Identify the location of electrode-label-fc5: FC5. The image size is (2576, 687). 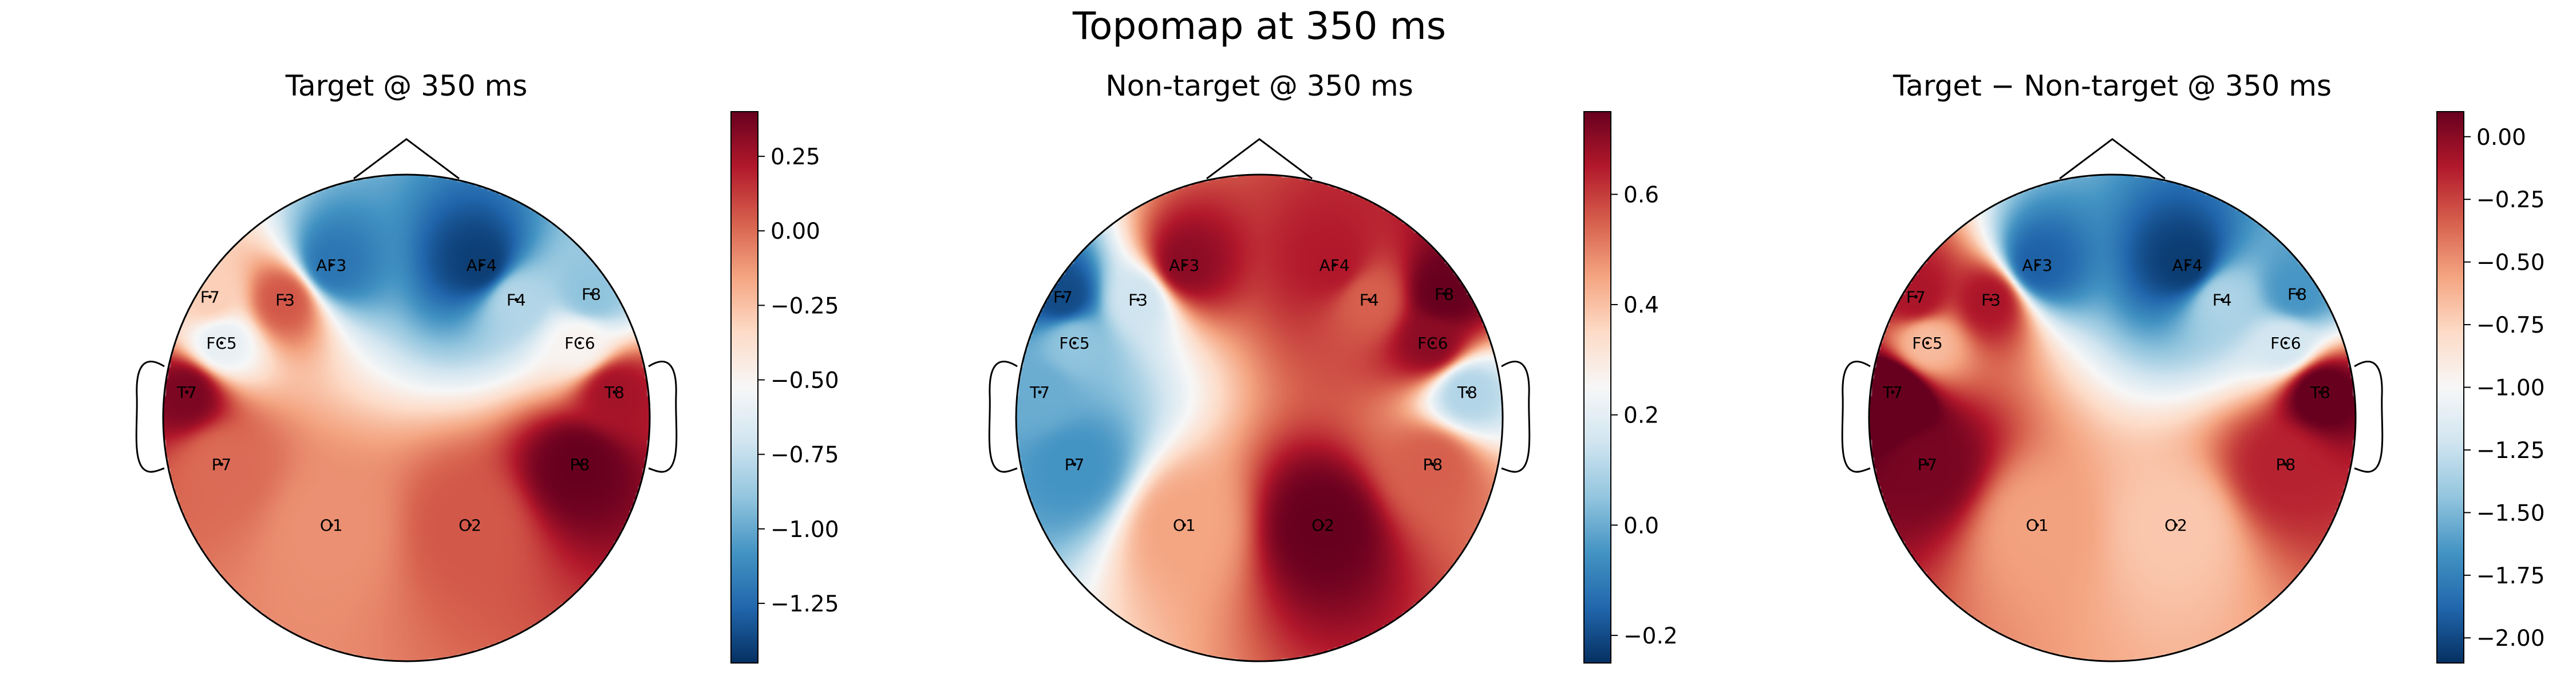
(221, 343).